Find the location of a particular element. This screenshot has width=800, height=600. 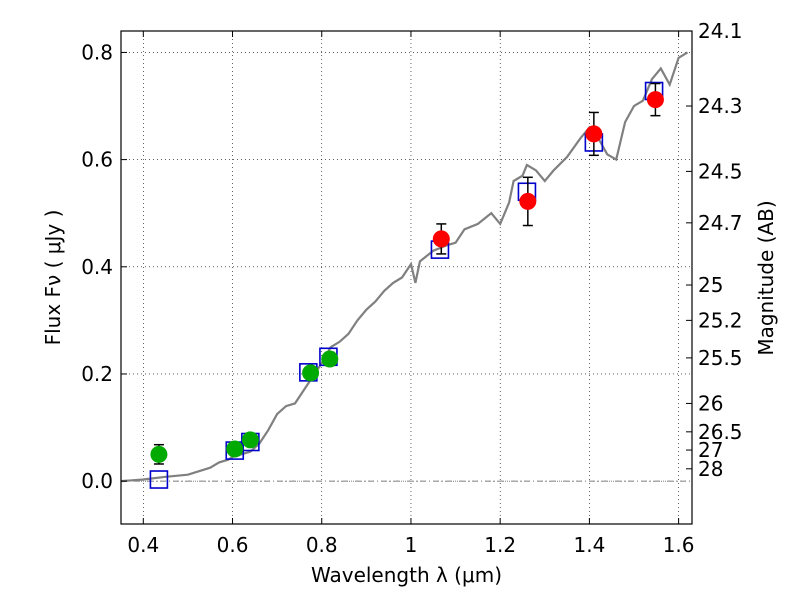

magnitude-tick-label: 25 is located at coordinates (710, 285).